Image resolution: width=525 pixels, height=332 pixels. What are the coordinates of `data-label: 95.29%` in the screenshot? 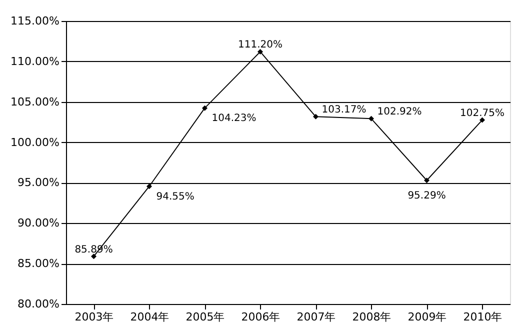 It's located at (427, 196).